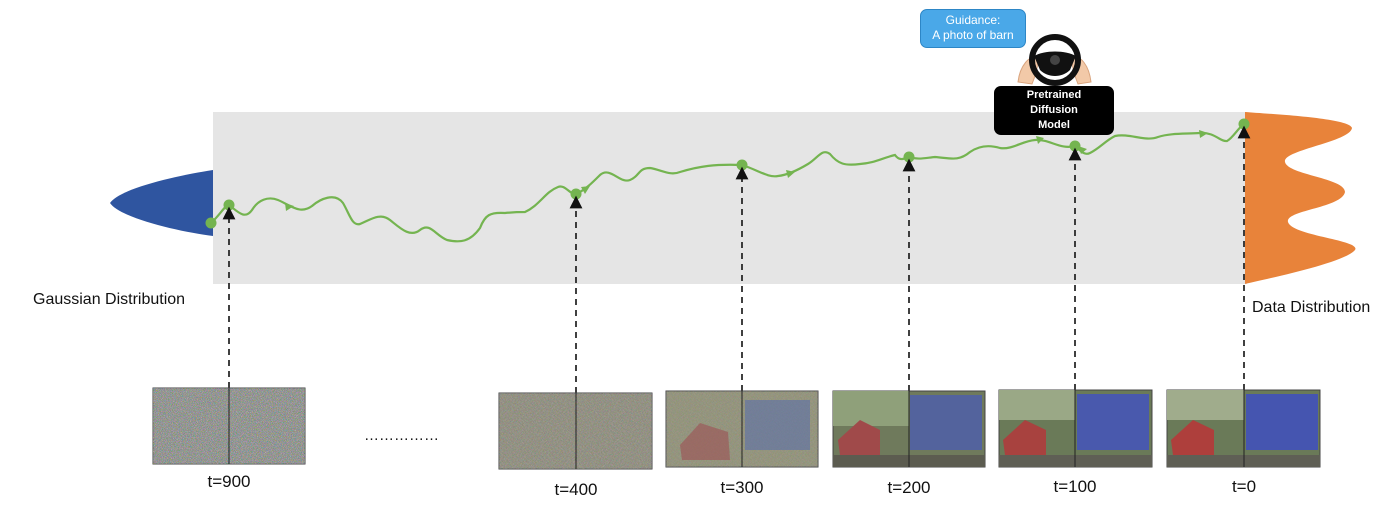 The image size is (1400, 519). Describe the element at coordinates (1074, 486) in the screenshot. I see `timestep-label-t100: t=100` at that location.